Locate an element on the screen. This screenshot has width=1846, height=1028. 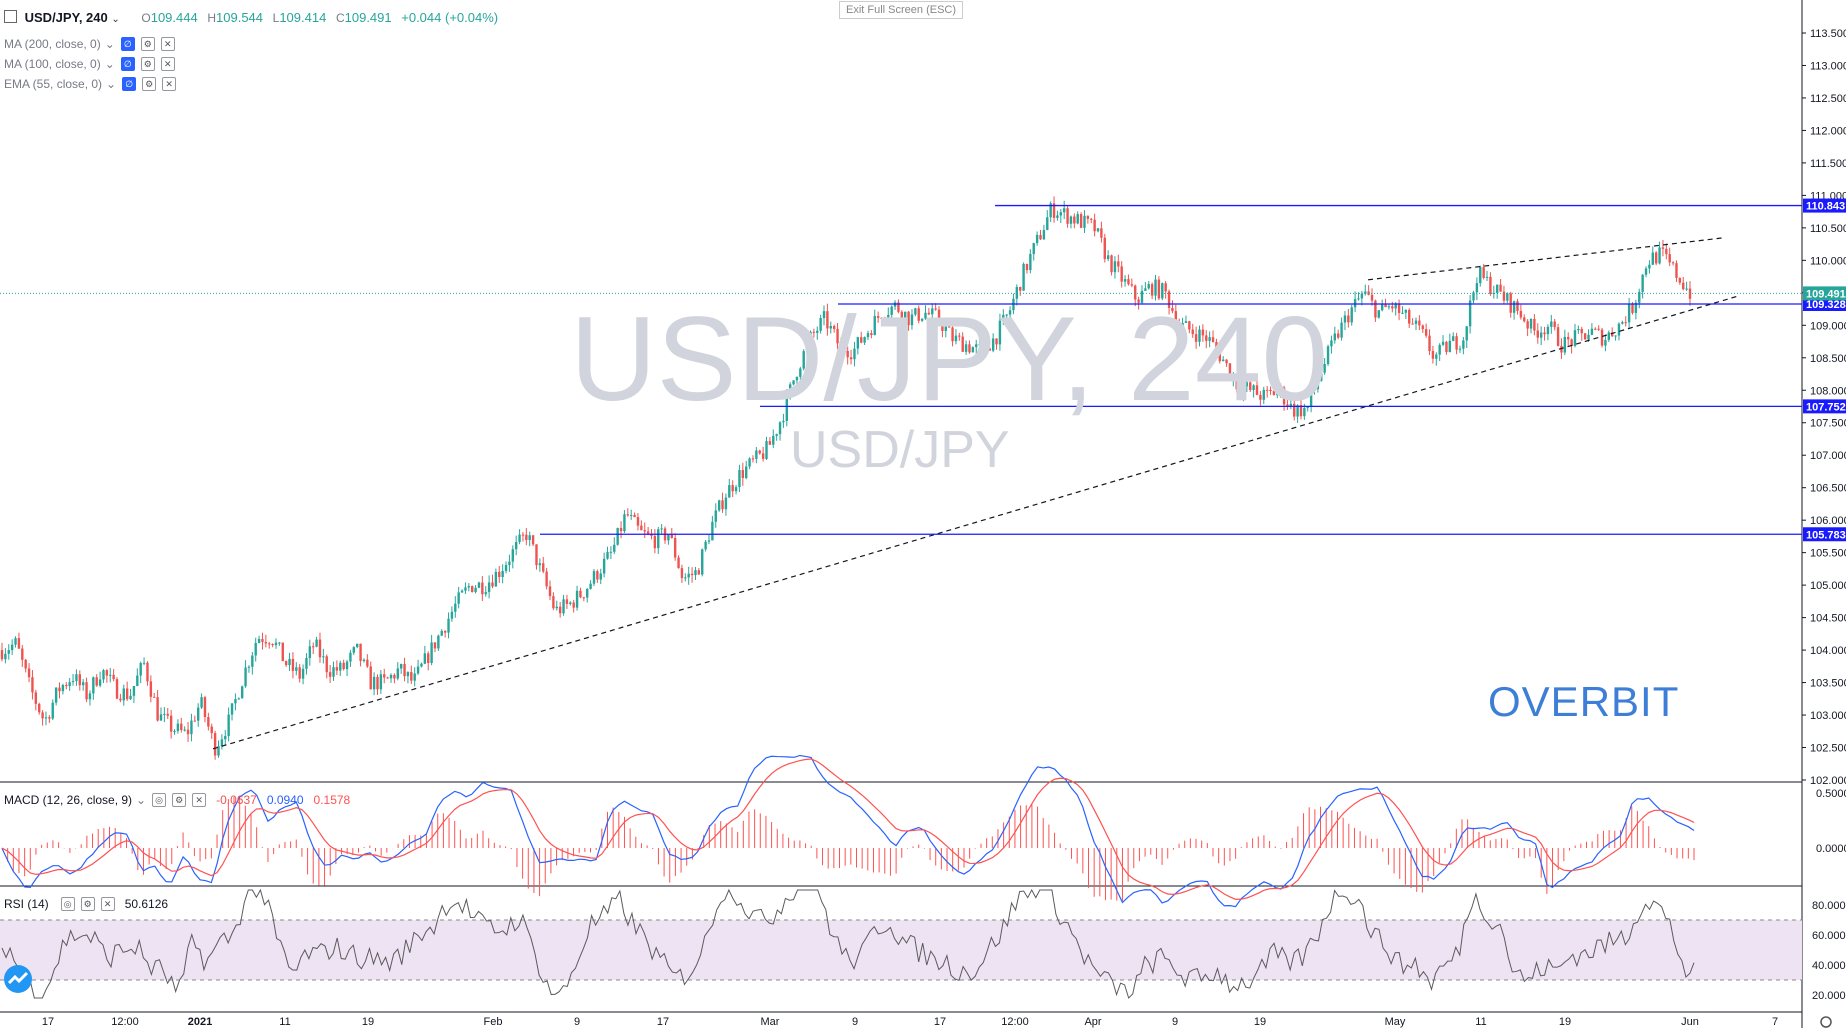
indicator-label: MA (200, close, 0) is located at coordinates (52, 44).